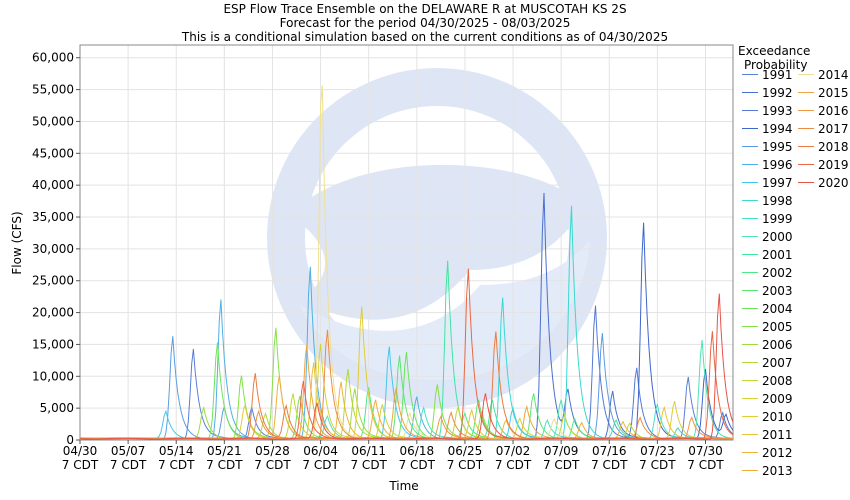  What do you see at coordinates (368, 451) in the screenshot?
I see `x-tick-label-date: 06/11` at bounding box center [368, 451].